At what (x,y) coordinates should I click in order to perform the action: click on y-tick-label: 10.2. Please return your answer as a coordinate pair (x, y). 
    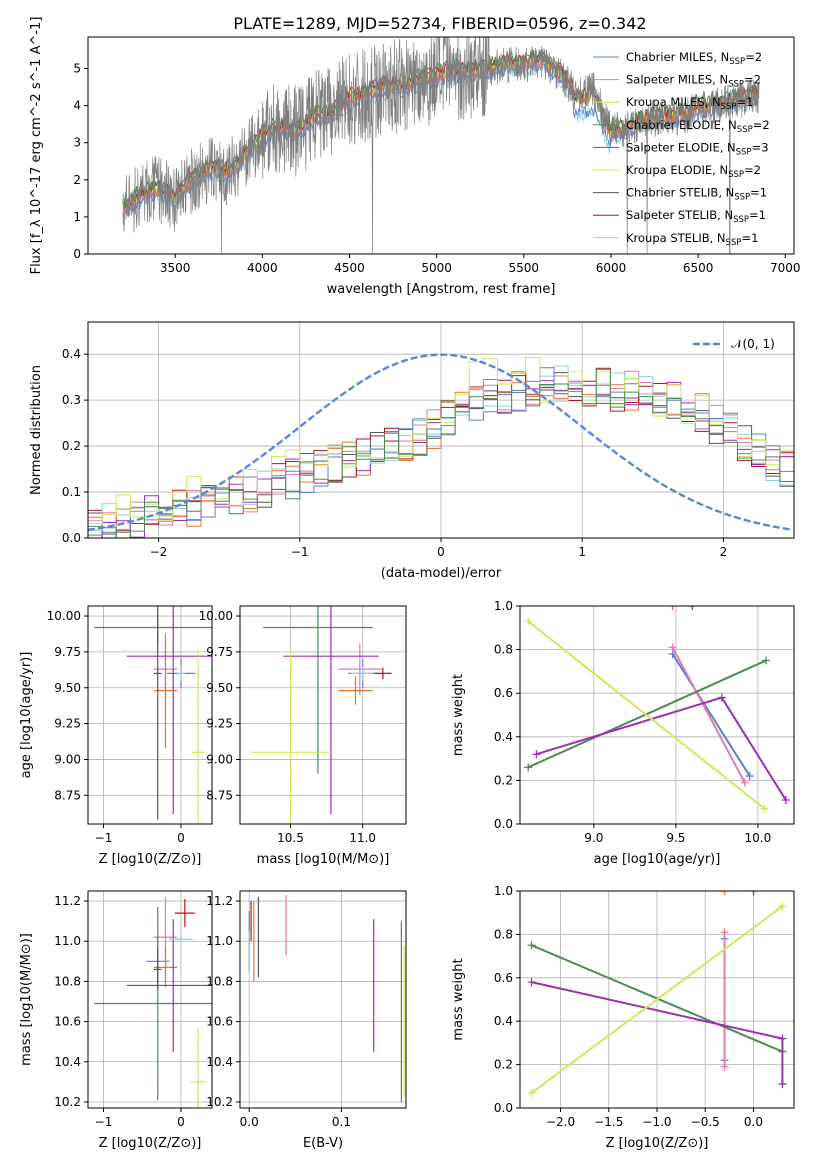
    Looking at the image, I should click on (67, 1102).